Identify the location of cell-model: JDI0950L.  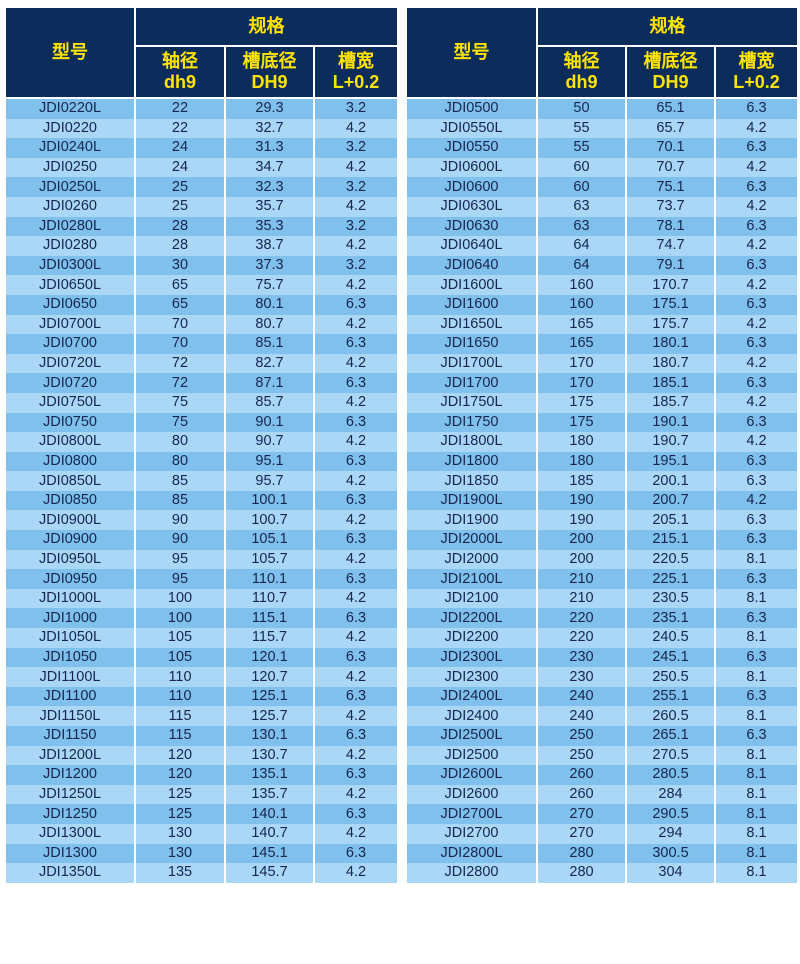
(70, 559).